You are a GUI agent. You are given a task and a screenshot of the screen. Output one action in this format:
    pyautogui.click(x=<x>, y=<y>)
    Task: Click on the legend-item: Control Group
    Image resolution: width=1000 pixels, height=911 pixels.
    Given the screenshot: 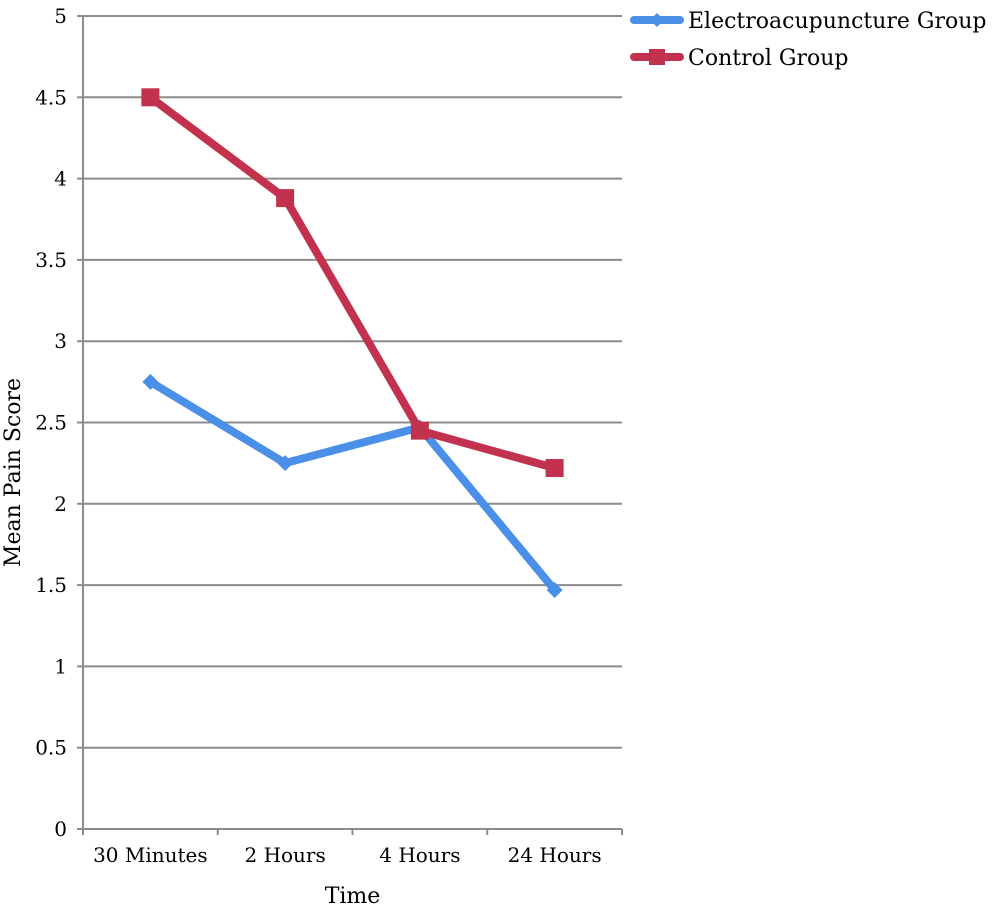 What is the action you would take?
    pyautogui.click(x=739, y=58)
    